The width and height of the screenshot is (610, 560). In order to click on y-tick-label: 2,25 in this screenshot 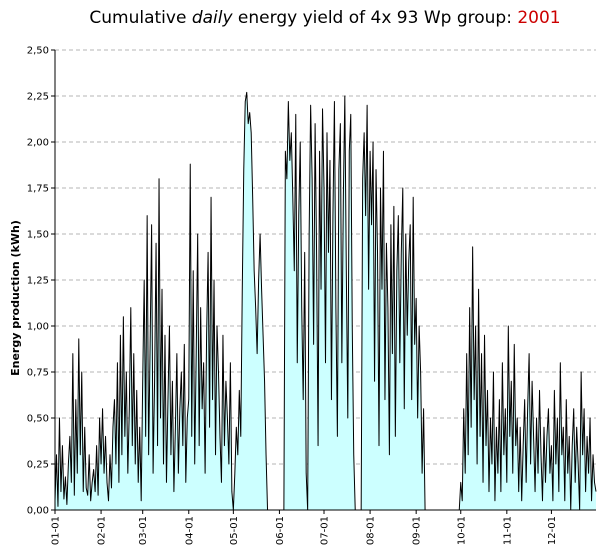, I will do `click(38, 97)`.